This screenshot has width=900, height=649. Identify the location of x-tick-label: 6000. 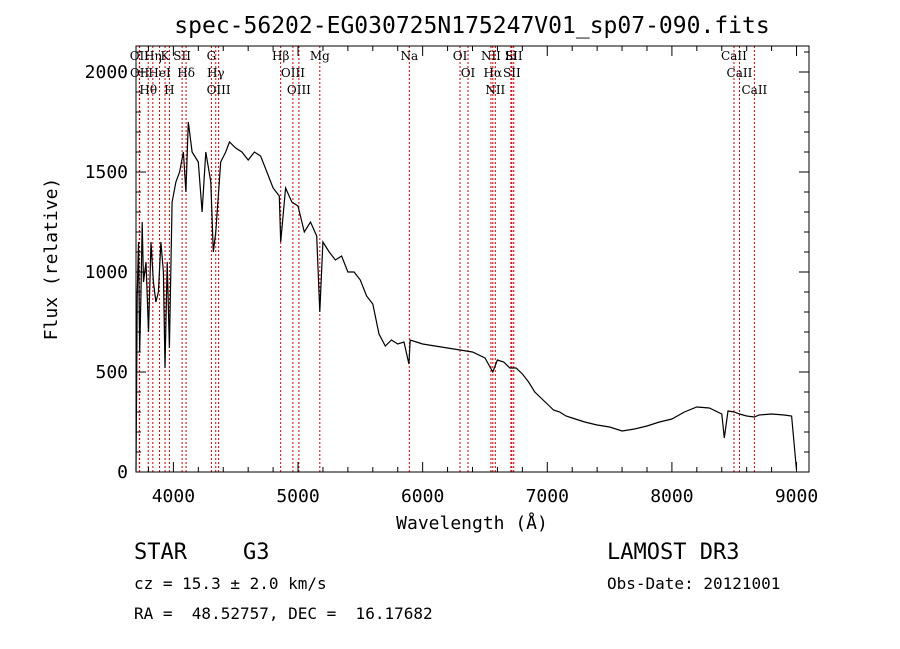
(422, 496).